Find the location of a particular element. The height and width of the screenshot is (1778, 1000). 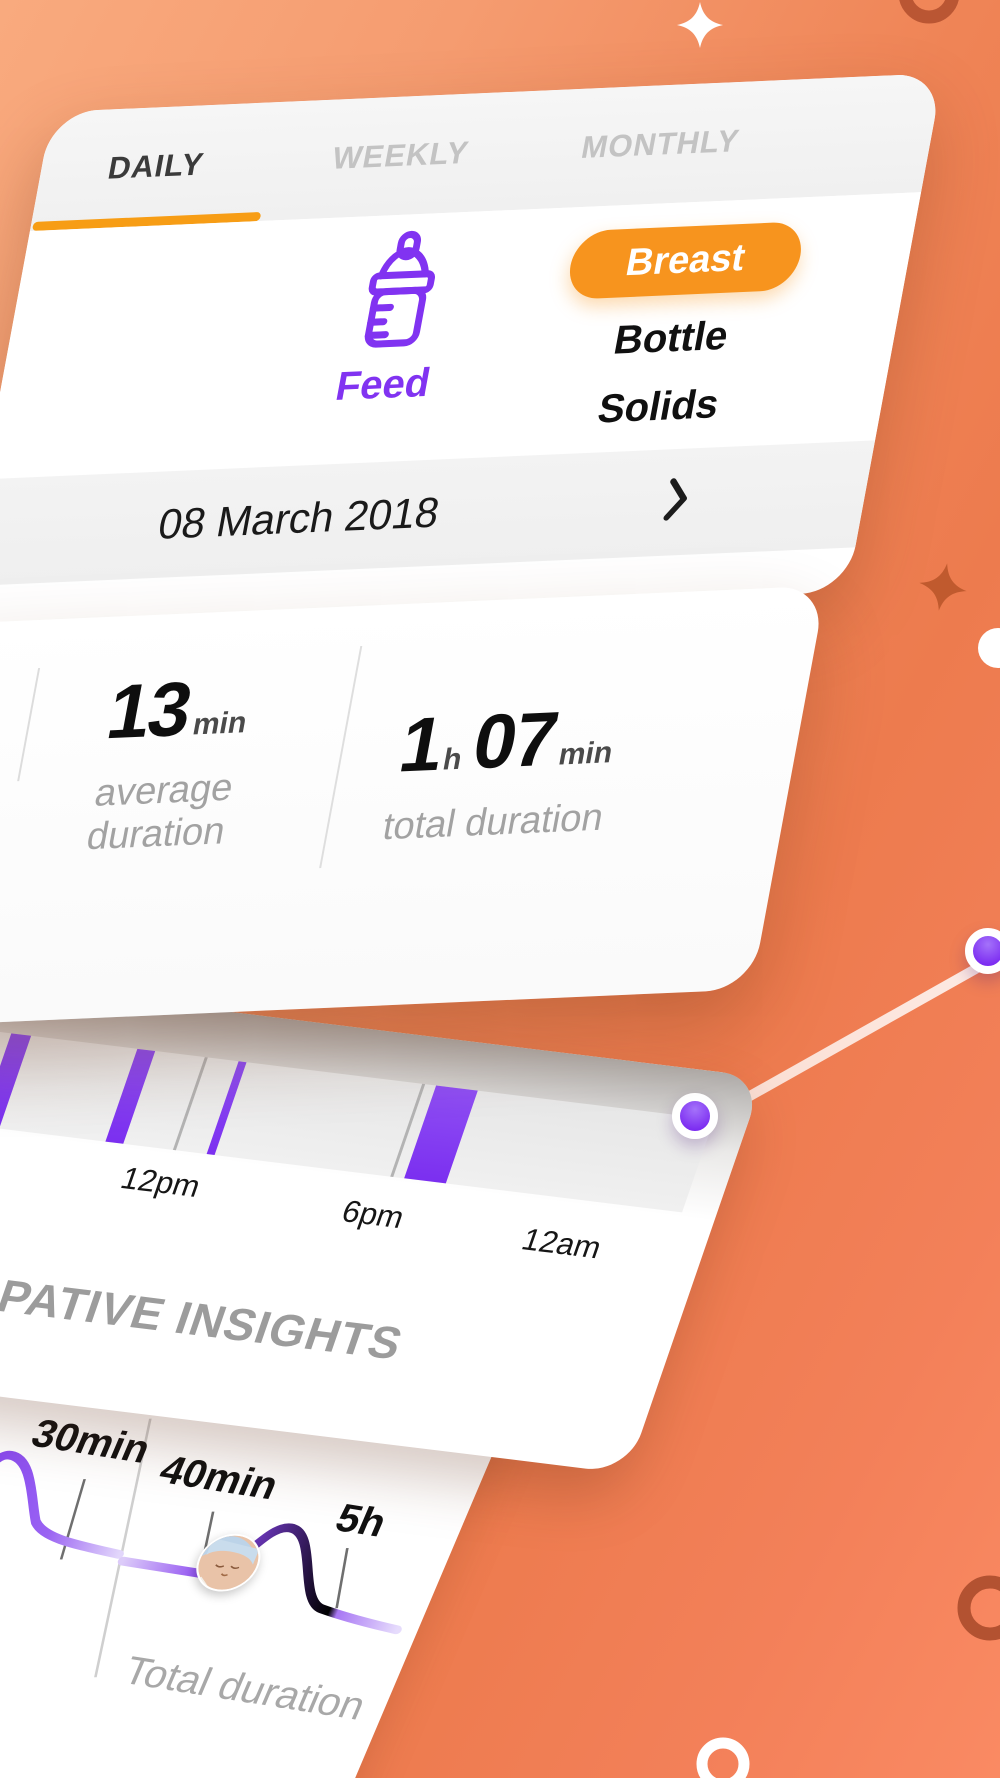

average-unit: min is located at coordinates (220, 723).